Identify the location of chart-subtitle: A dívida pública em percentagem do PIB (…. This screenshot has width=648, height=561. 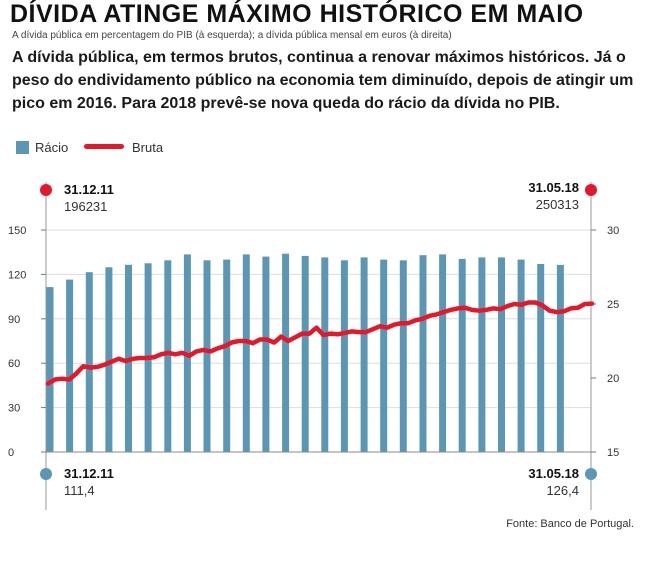
(232, 35).